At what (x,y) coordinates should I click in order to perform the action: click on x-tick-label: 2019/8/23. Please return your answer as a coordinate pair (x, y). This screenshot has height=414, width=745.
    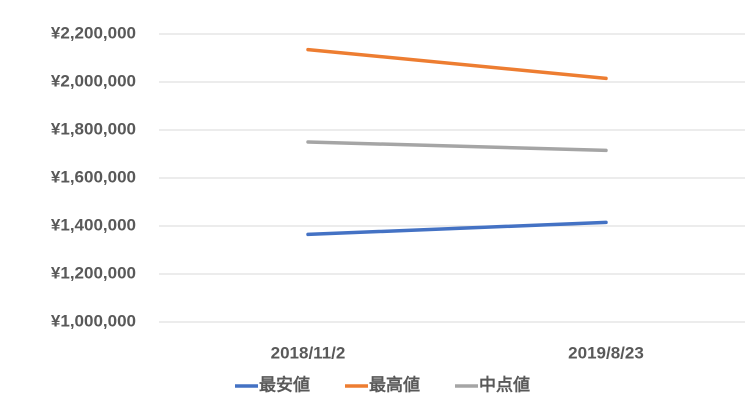
    Looking at the image, I should click on (606, 352).